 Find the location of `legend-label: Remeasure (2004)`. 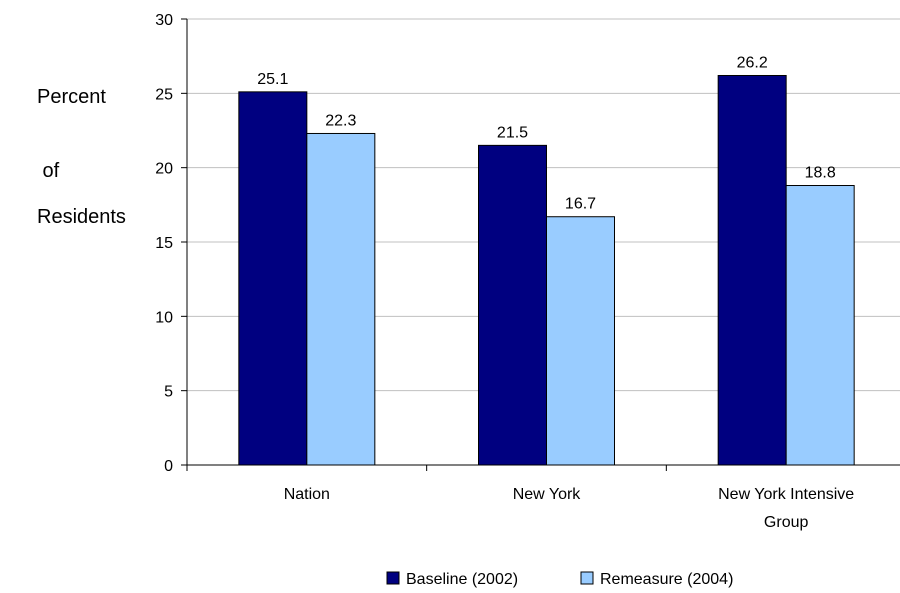

legend-label: Remeasure (2004) is located at coordinates (666, 579).